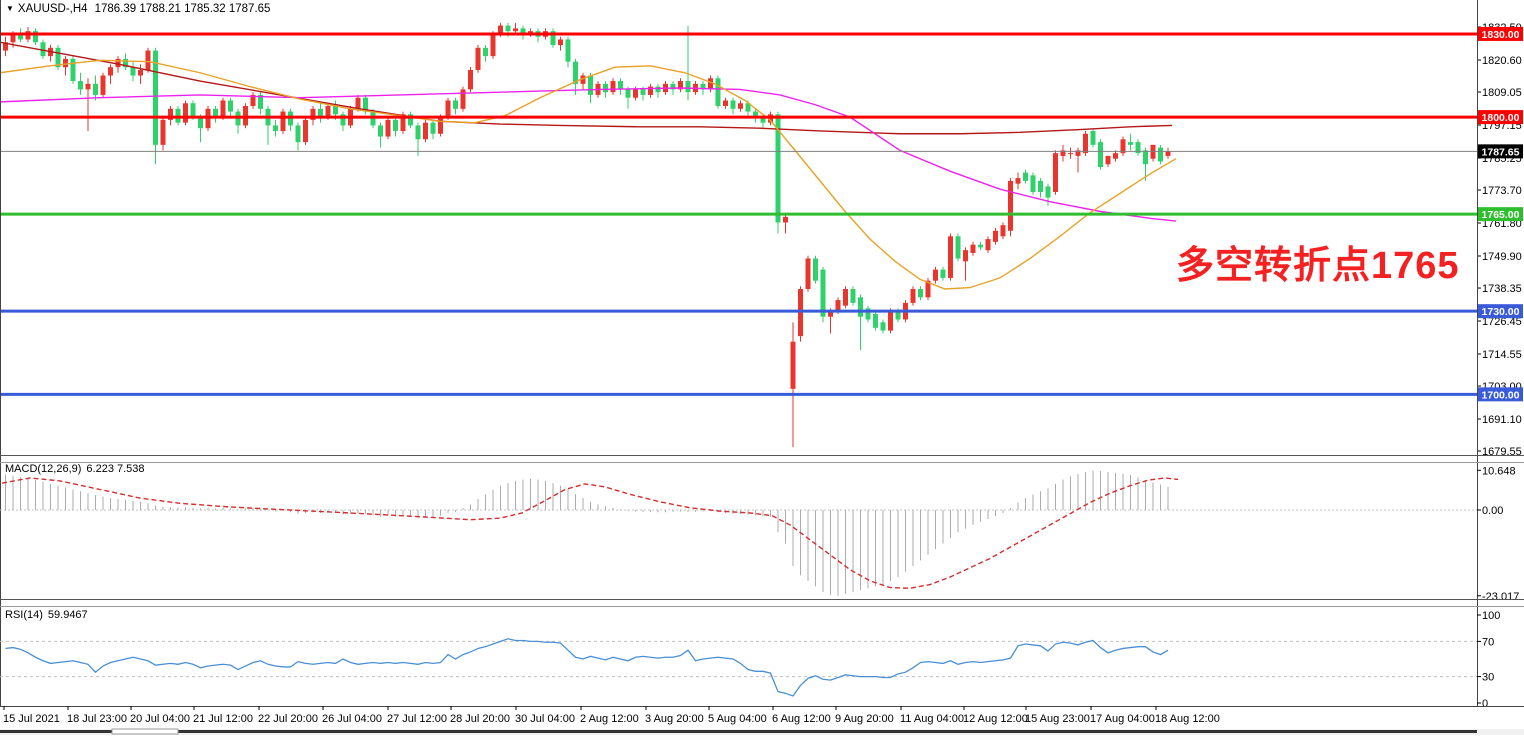 Image resolution: width=1524 pixels, height=738 pixels. What do you see at coordinates (932, 719) in the screenshot?
I see `date-tick-label: 11 Aug 04:00` at bounding box center [932, 719].